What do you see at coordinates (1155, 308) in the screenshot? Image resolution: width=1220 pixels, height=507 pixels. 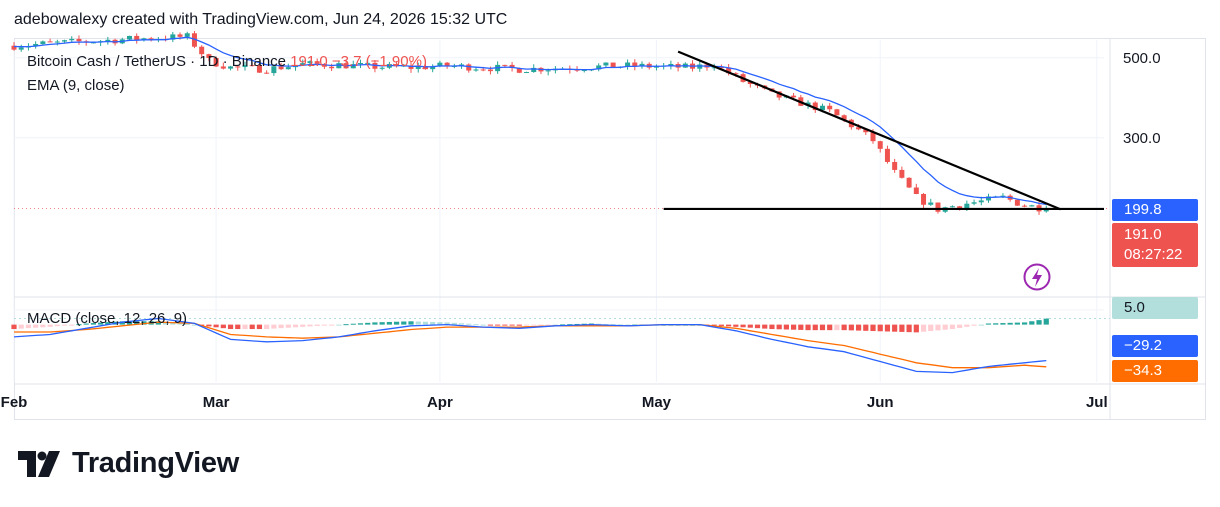 I see `macd-hist-tag: 5.0` at bounding box center [1155, 308].